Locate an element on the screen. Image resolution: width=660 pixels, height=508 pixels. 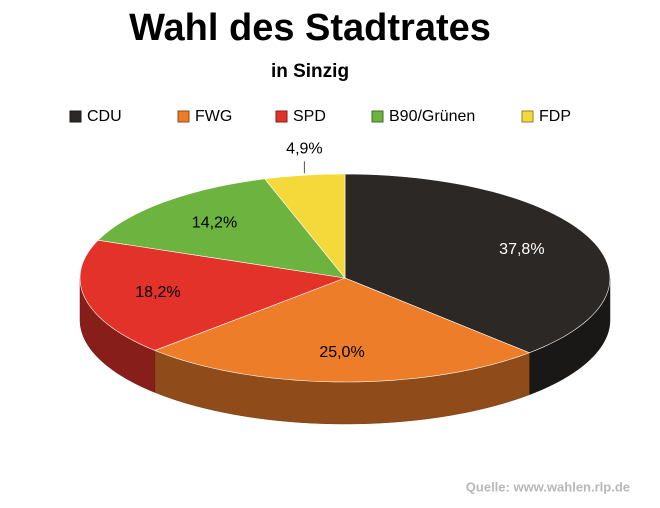
data-label: 18,2% is located at coordinates (157, 292).